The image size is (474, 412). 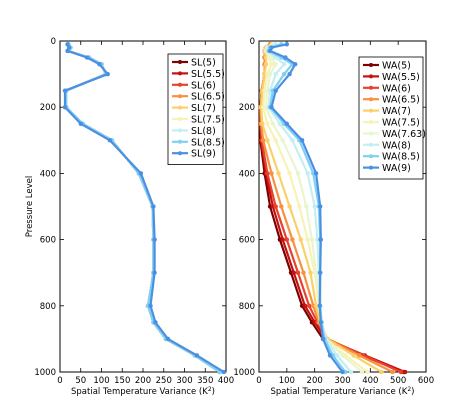 I want to click on legend-label: WA(6), so click(x=396, y=88).